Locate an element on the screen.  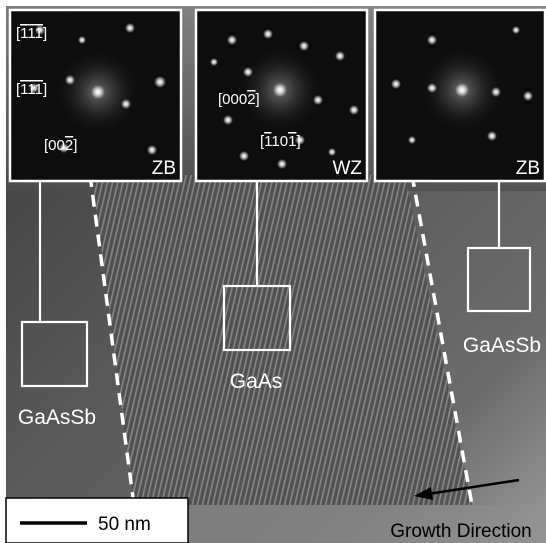
region-box-left is located at coordinates (54, 354).